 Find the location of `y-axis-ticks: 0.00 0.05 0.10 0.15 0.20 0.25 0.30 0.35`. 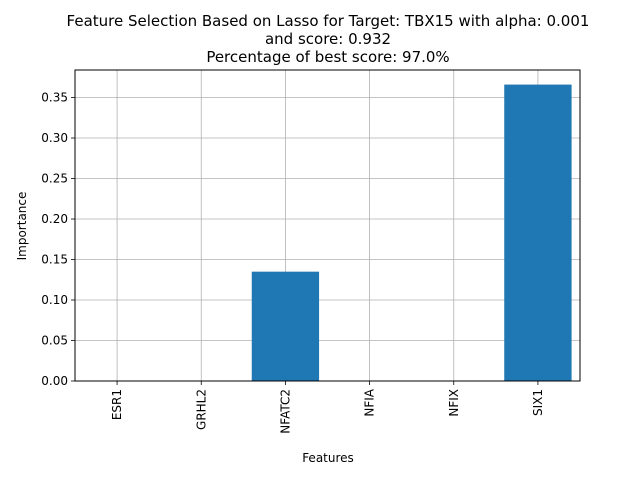

y-axis-ticks: 0.00 0.05 0.10 0.15 0.20 0.25 0.30 0.35 is located at coordinates (58, 239).